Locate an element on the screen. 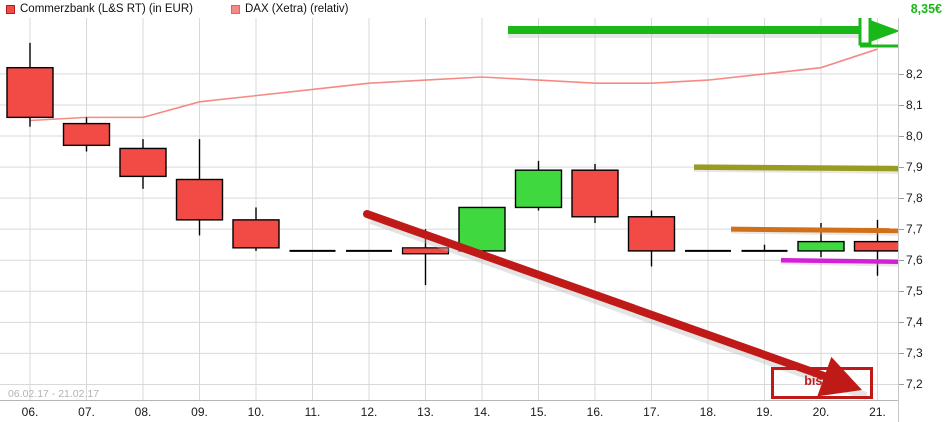 Image resolution: width=945 pixels, height=422 pixels. date-tick-13: 13. is located at coordinates (425, 412).